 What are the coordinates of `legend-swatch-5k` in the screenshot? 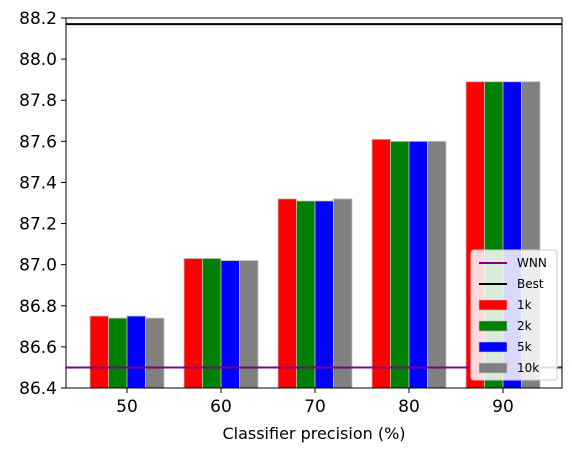 It's located at (493, 347).